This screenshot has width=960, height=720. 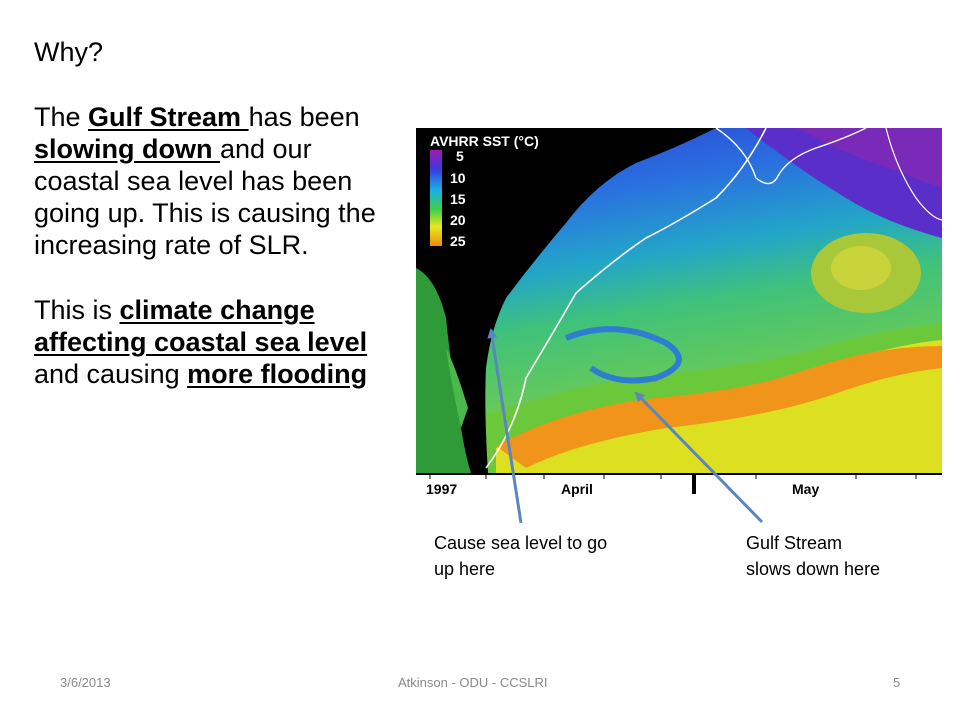 What do you see at coordinates (458, 199) in the screenshot?
I see `legend-label-15: 15` at bounding box center [458, 199].